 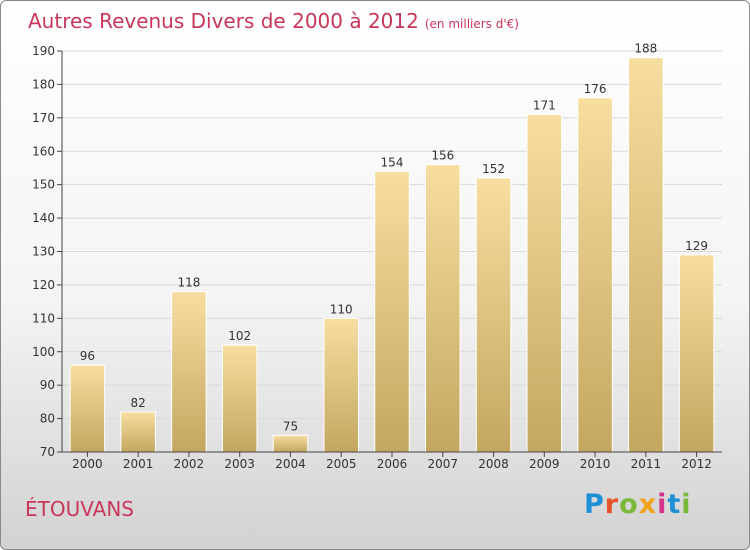 What do you see at coordinates (290, 464) in the screenshot?
I see `x-tick-label: 2004` at bounding box center [290, 464].